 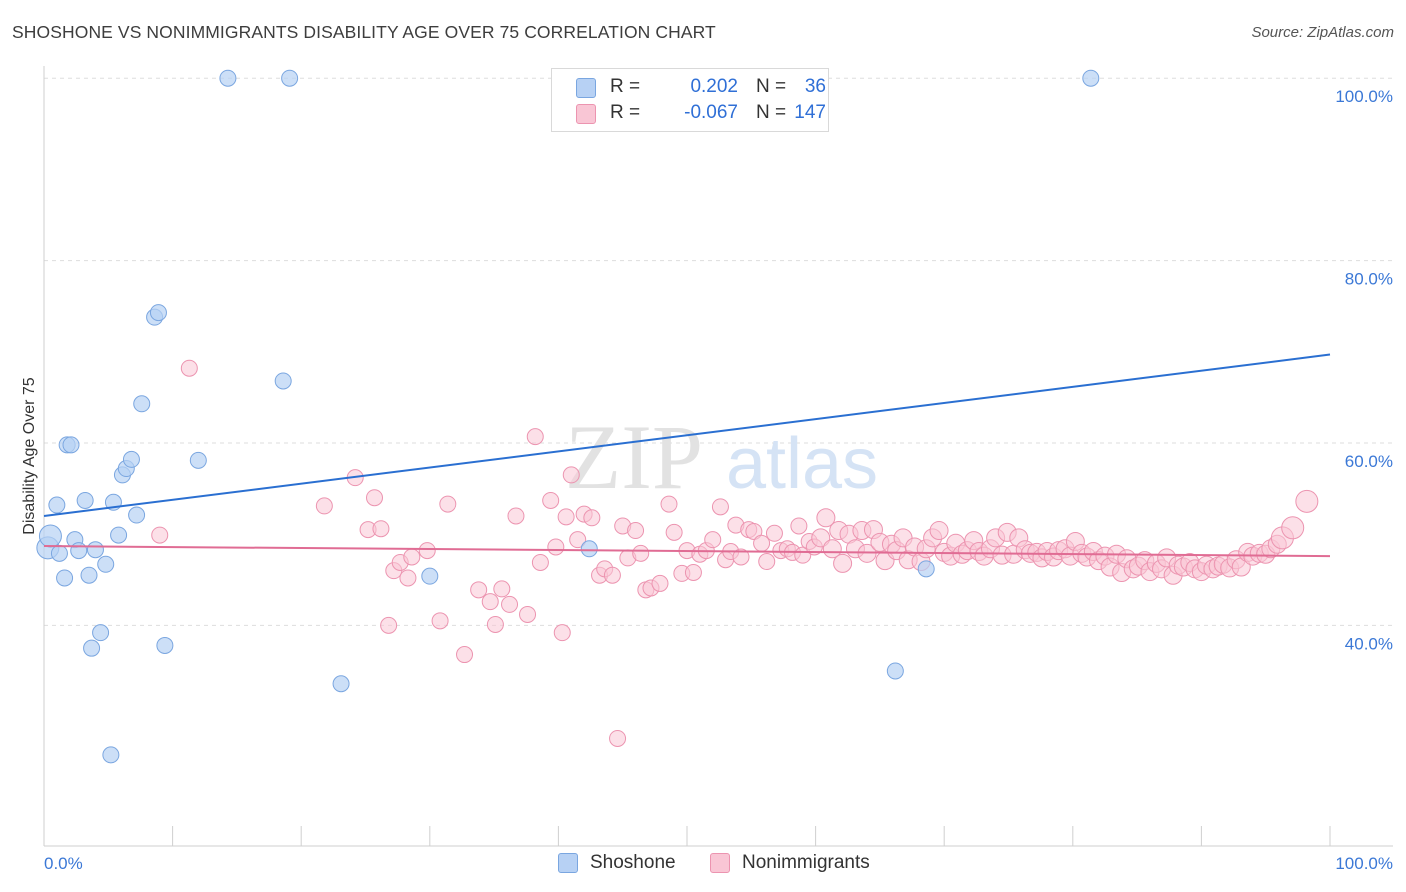 What do you see at coordinates (806, 862) in the screenshot?
I see `legend-label: Nonimmigrants` at bounding box center [806, 862].